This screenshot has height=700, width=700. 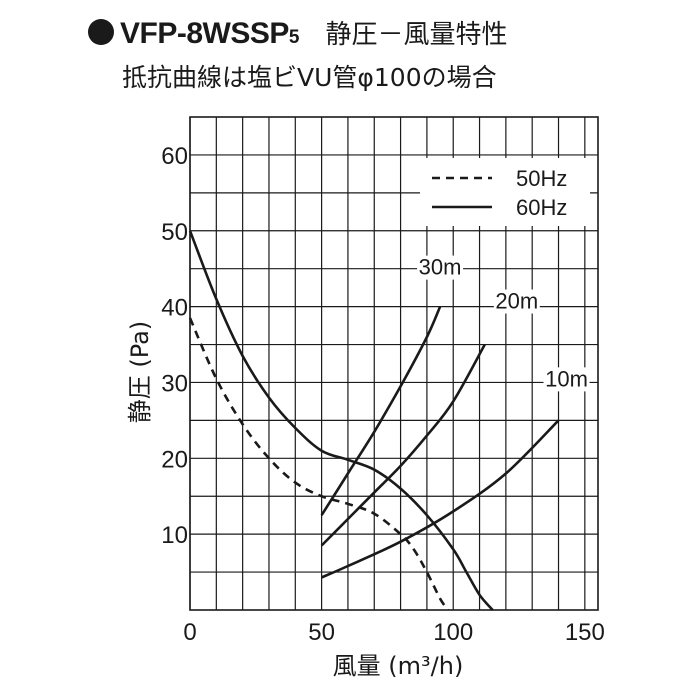 I want to click on y-axis-label: 静圧 (Pa), so click(x=140, y=372).